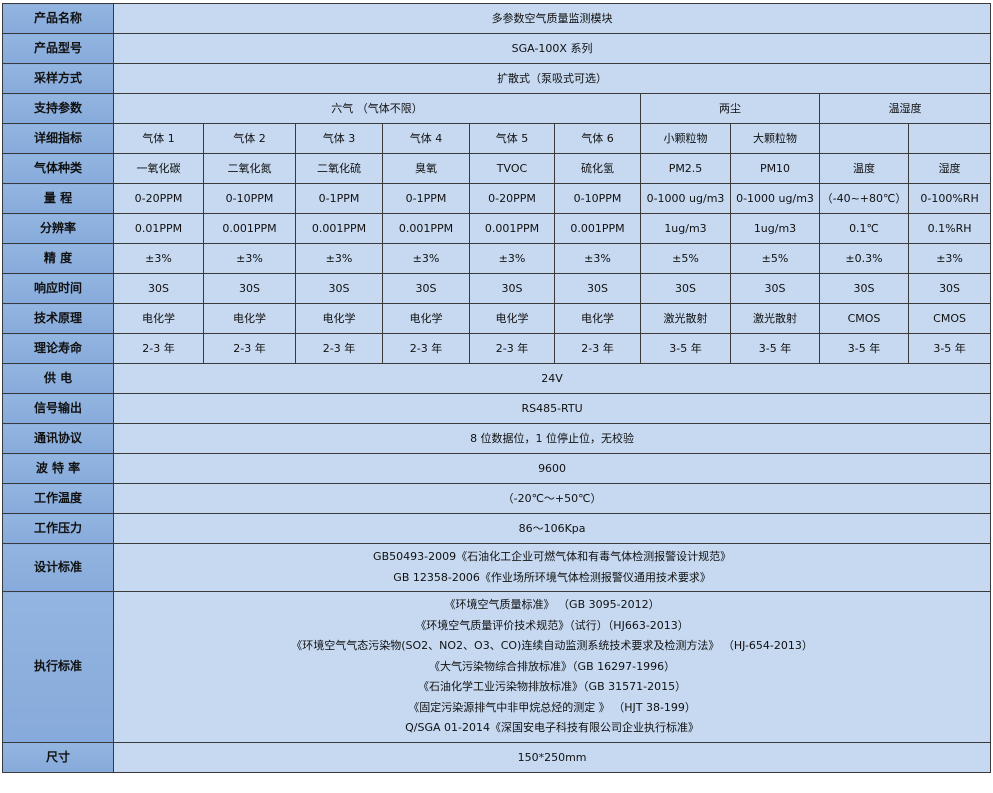 The height and width of the screenshot is (793, 993). I want to click on row-label: 技术原理, so click(58, 318).